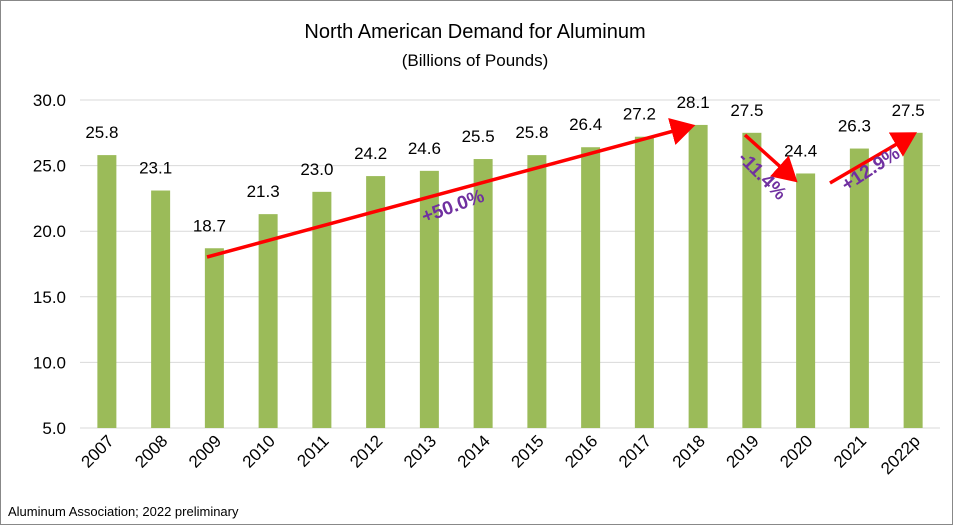 The image size is (953, 525). What do you see at coordinates (54, 428) in the screenshot?
I see `y-tick-label: 5.0` at bounding box center [54, 428].